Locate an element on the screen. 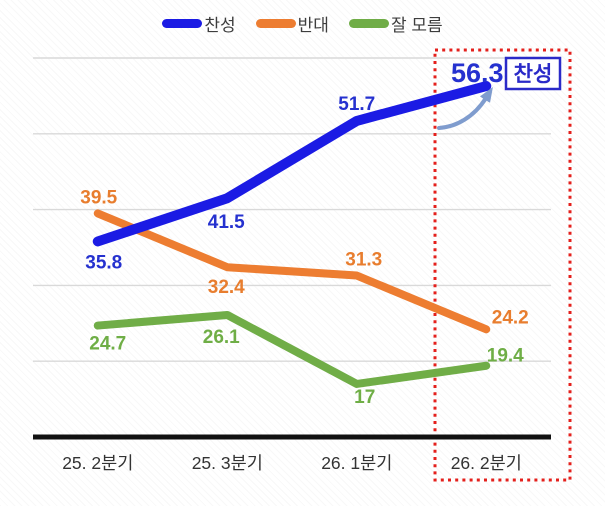 The height and width of the screenshot is (506, 605). legend-label-unsure: 잘 모름 is located at coordinates (416, 25).